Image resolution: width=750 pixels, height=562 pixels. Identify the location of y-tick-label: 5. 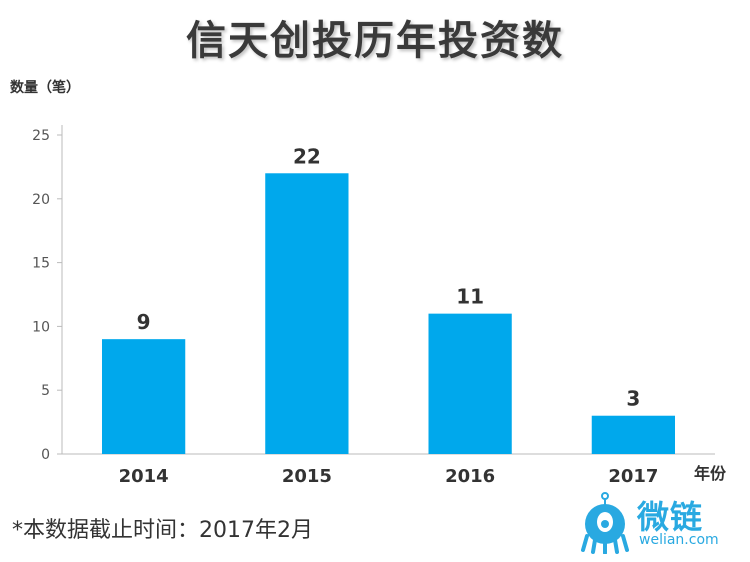
(45, 391).